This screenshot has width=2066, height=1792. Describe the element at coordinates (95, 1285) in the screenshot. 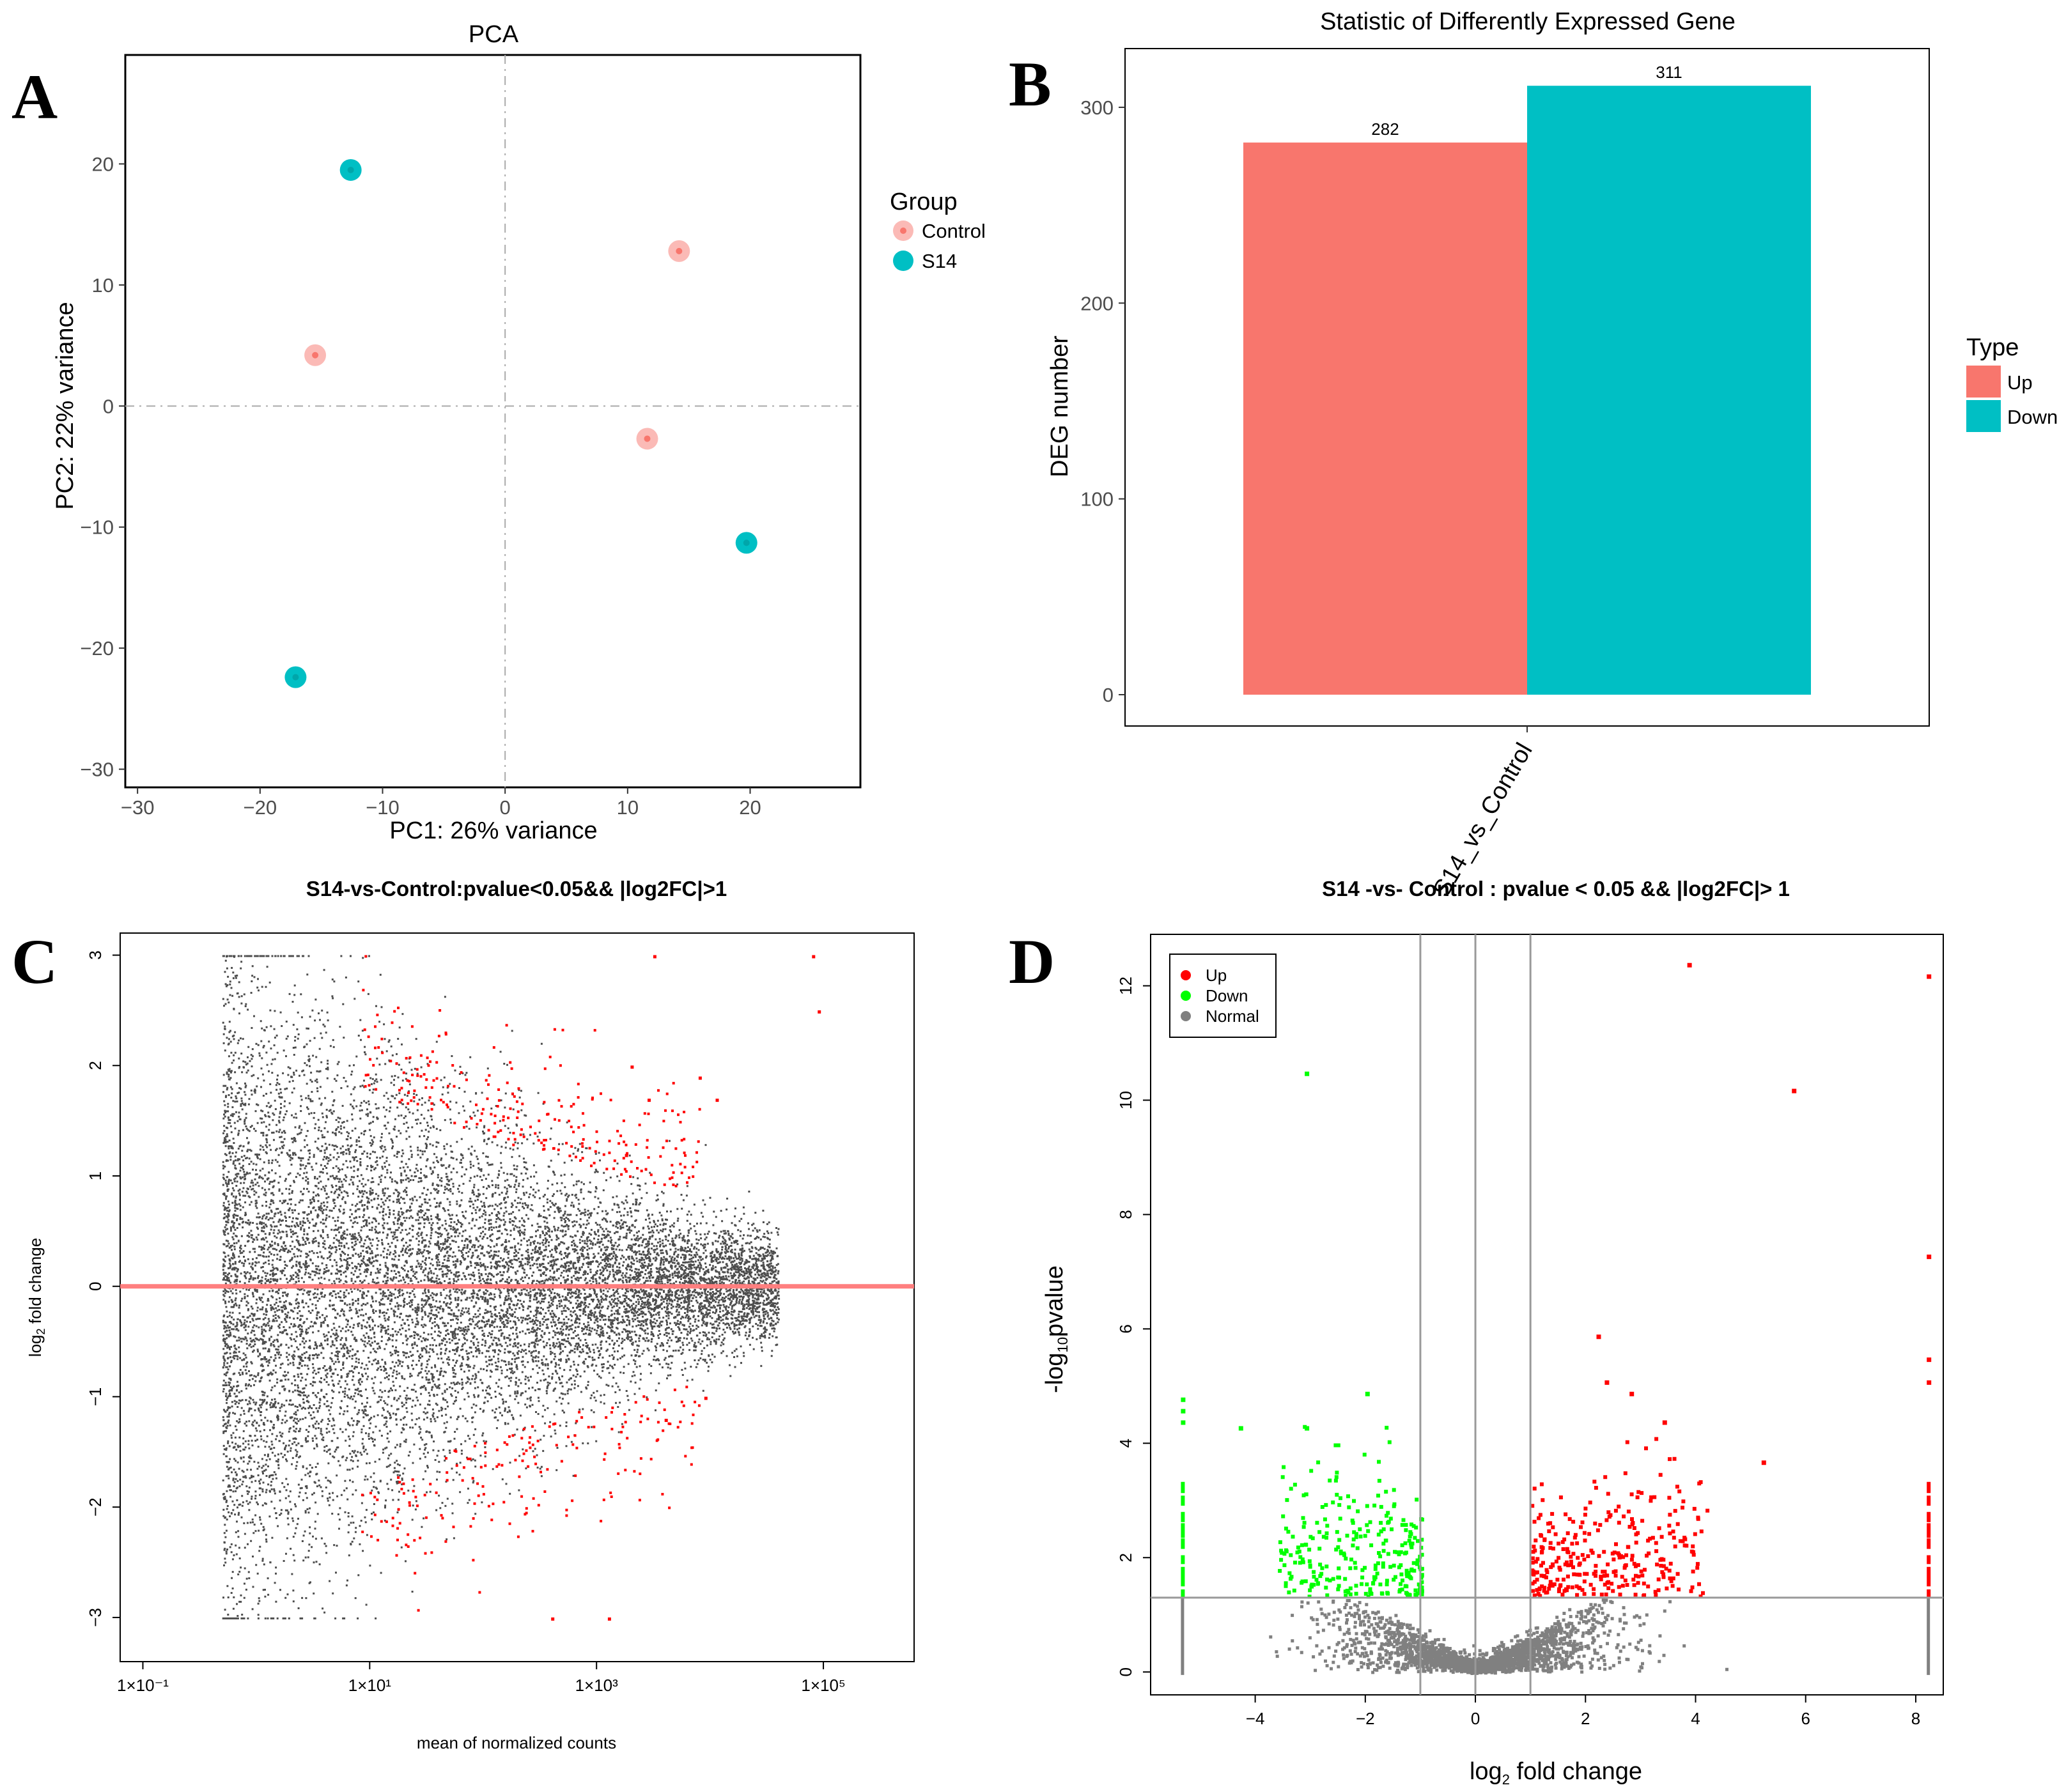

I see `chart-c-ytick-label: 0` at that location.